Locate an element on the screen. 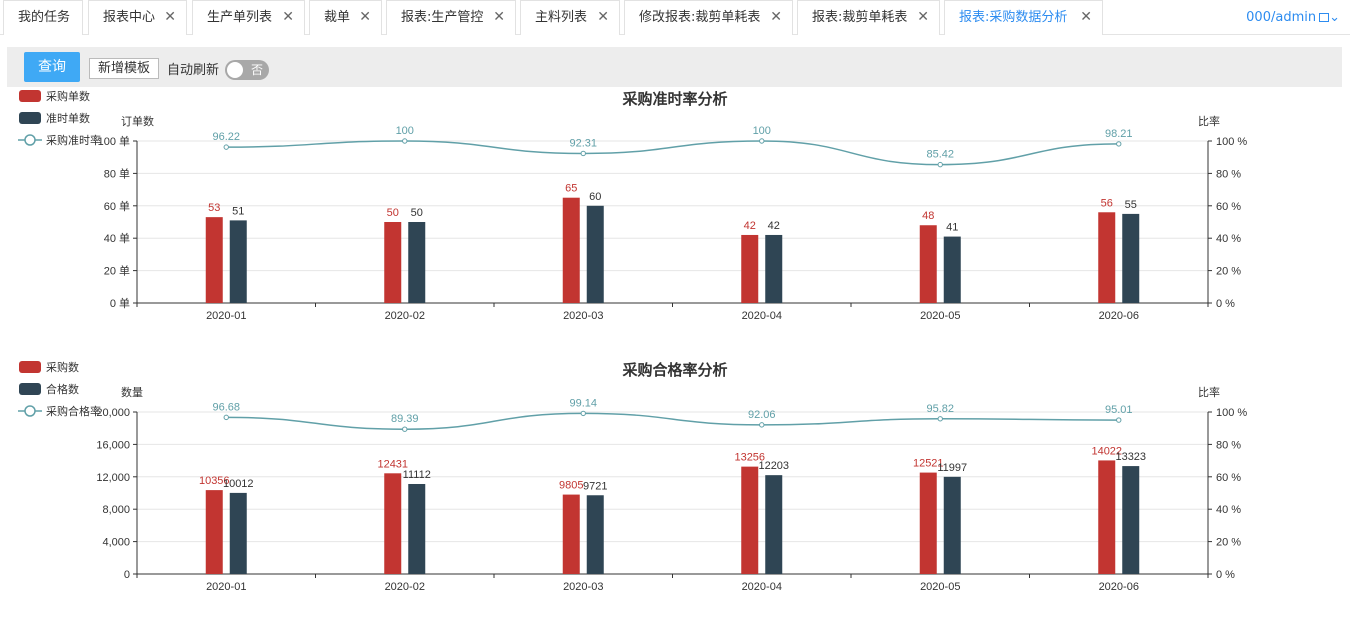 Image resolution: width=1350 pixels, height=632 pixels. tab-label: 生产单列表 is located at coordinates (240, 17).